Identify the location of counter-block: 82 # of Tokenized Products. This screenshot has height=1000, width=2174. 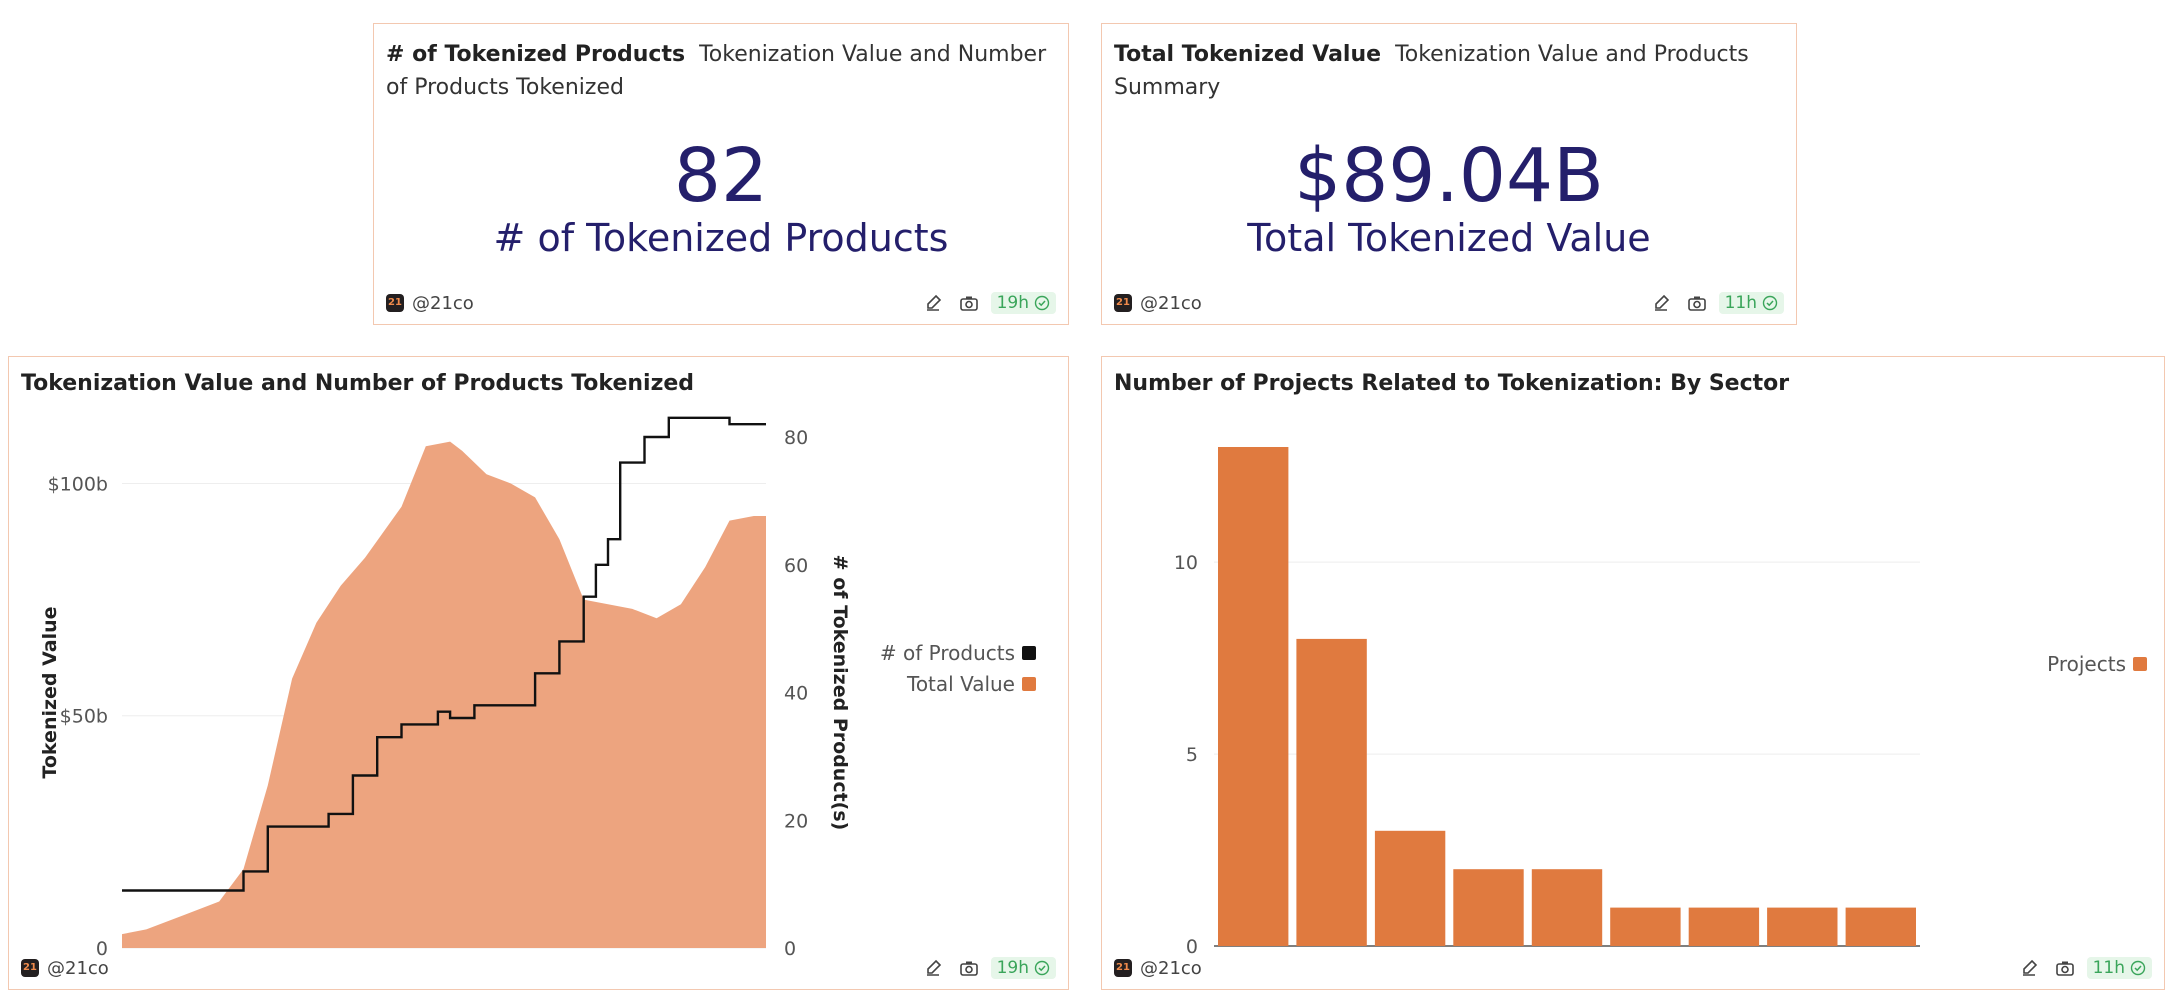
(721, 198).